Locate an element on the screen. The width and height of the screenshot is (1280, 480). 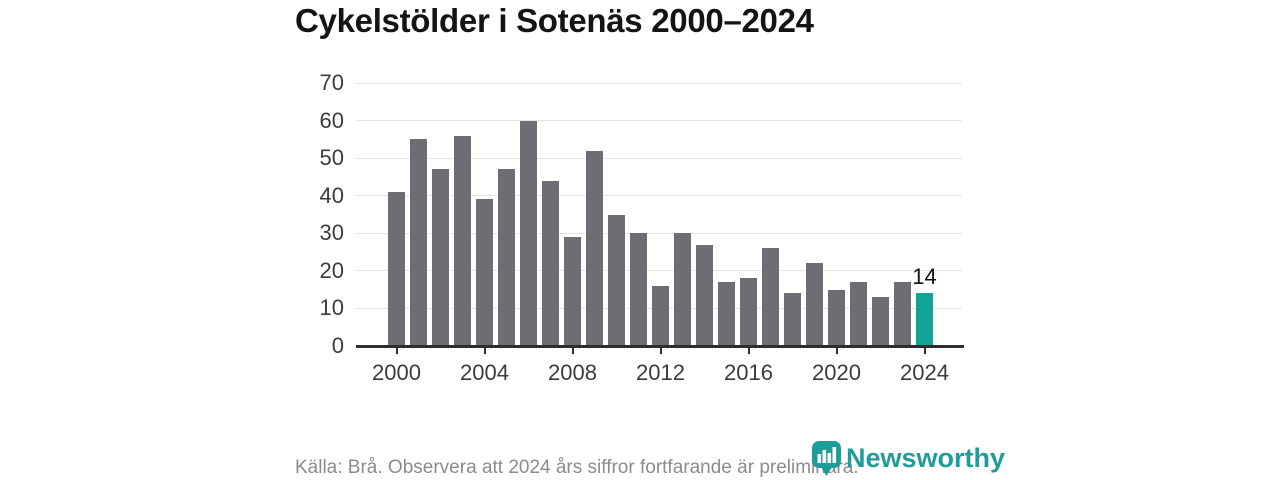
bar-2007 is located at coordinates (550, 263).